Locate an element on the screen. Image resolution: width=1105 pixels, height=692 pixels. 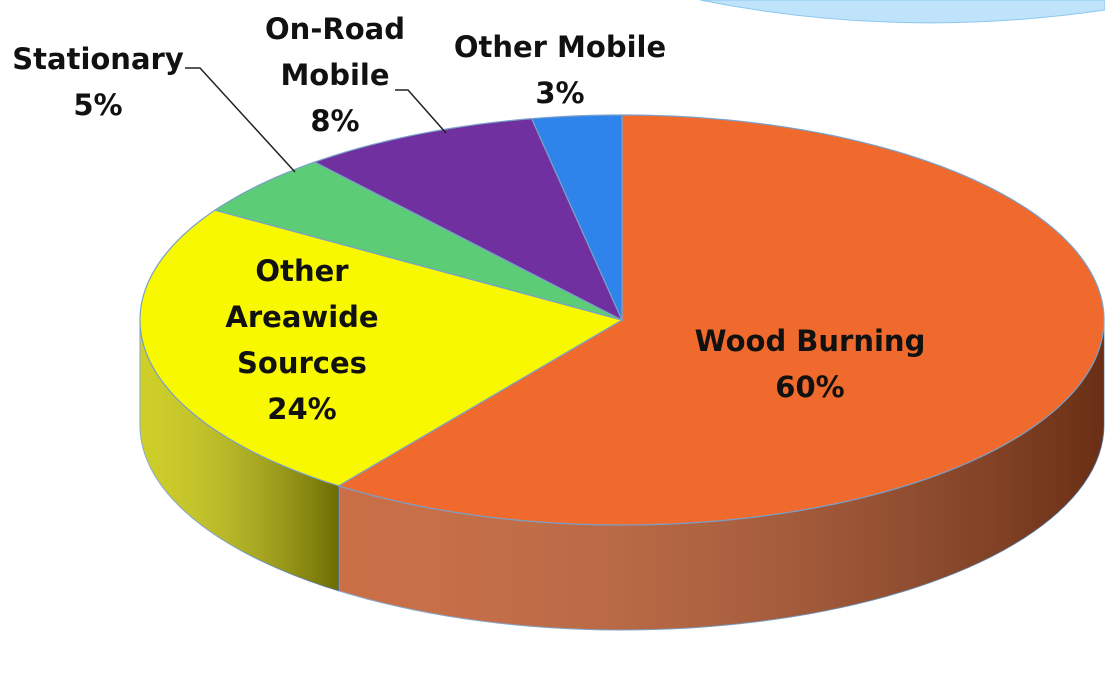
category-name: On-Road Mobile is located at coordinates (335, 52).